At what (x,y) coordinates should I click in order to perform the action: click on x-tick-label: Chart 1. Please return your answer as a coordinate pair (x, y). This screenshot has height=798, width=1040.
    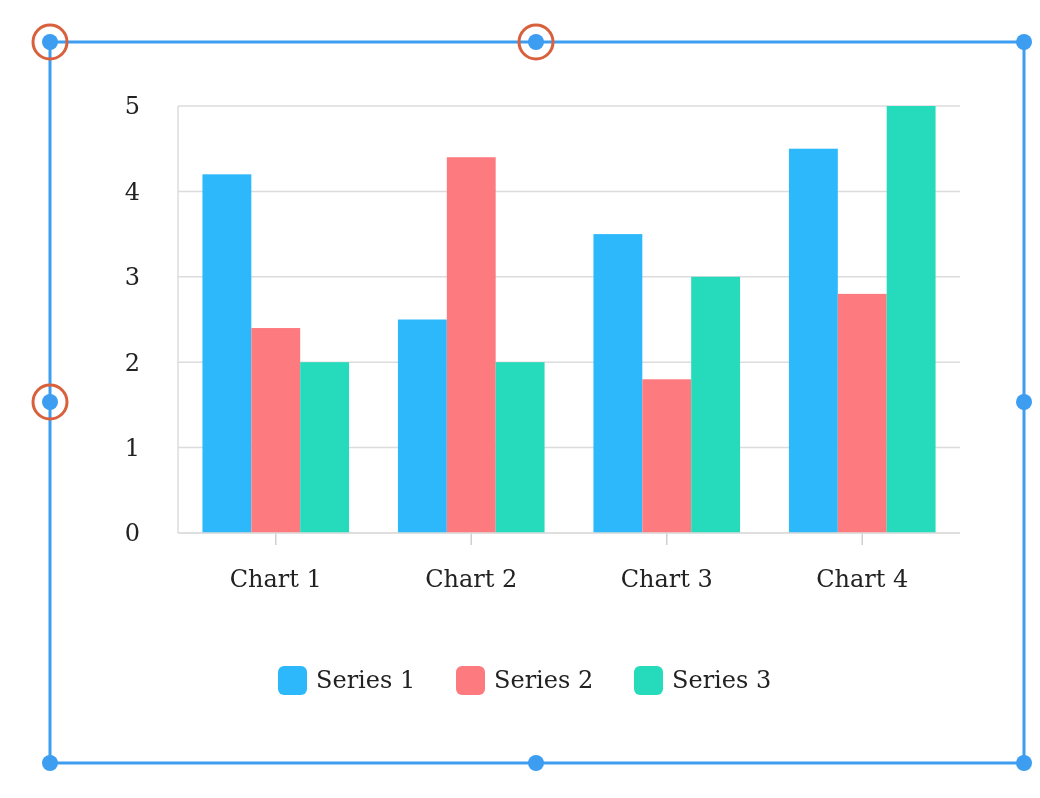
    Looking at the image, I should click on (275, 579).